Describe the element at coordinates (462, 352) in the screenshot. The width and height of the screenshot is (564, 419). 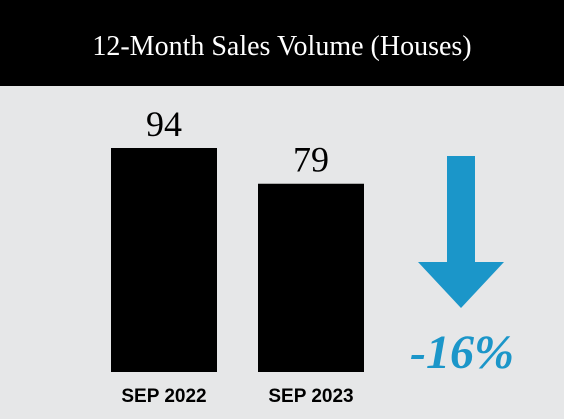
I see `change-annotation: -16%` at that location.